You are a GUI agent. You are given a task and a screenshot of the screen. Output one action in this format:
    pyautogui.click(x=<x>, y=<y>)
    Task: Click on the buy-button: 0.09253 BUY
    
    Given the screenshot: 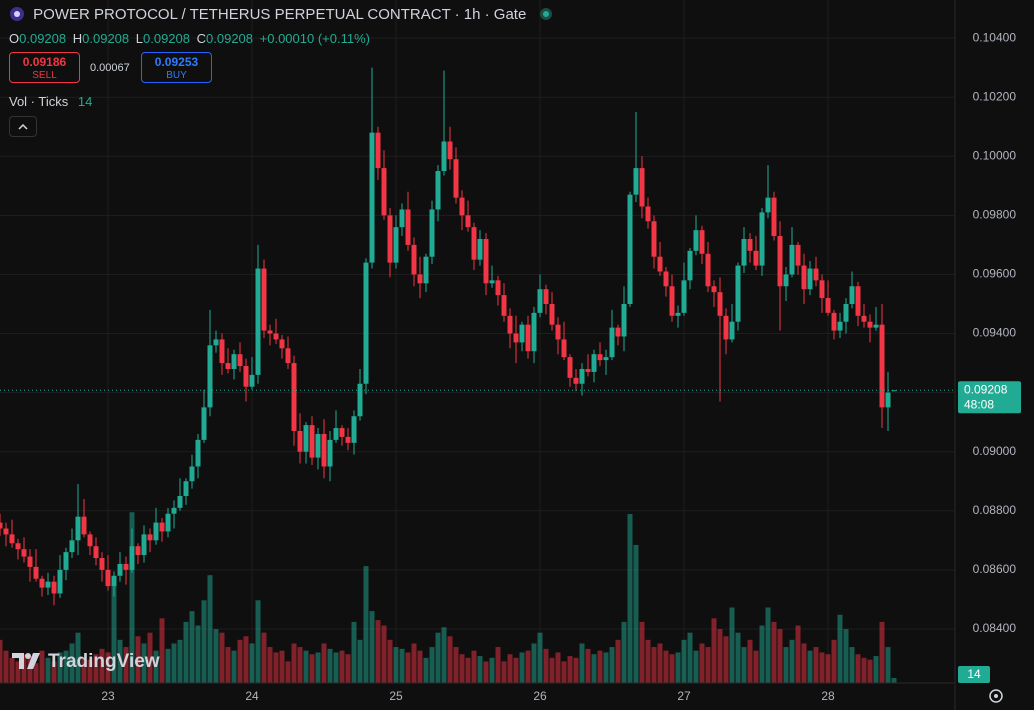 What is the action you would take?
    pyautogui.click(x=176, y=67)
    